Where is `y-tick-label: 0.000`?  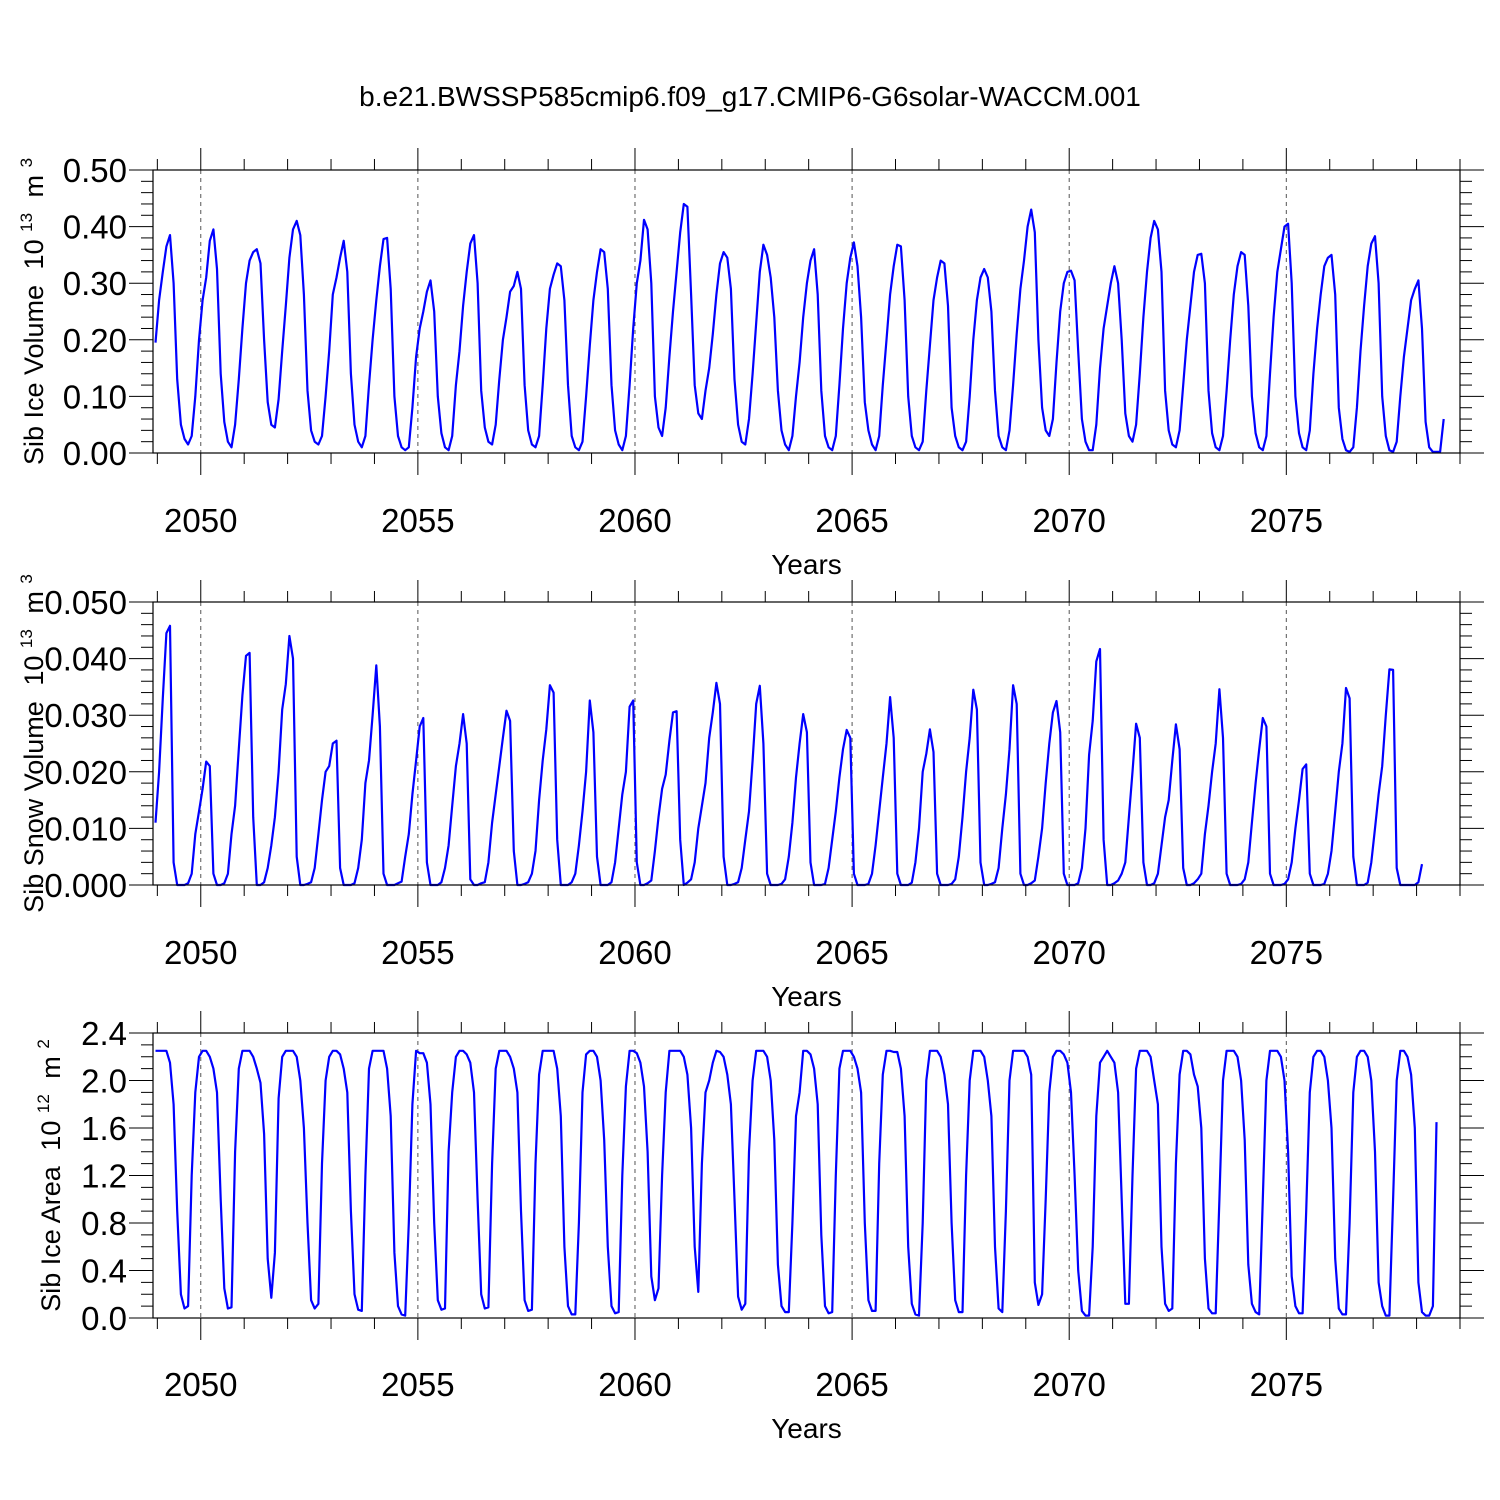 y-tick-label: 0.000 is located at coordinates (85, 885).